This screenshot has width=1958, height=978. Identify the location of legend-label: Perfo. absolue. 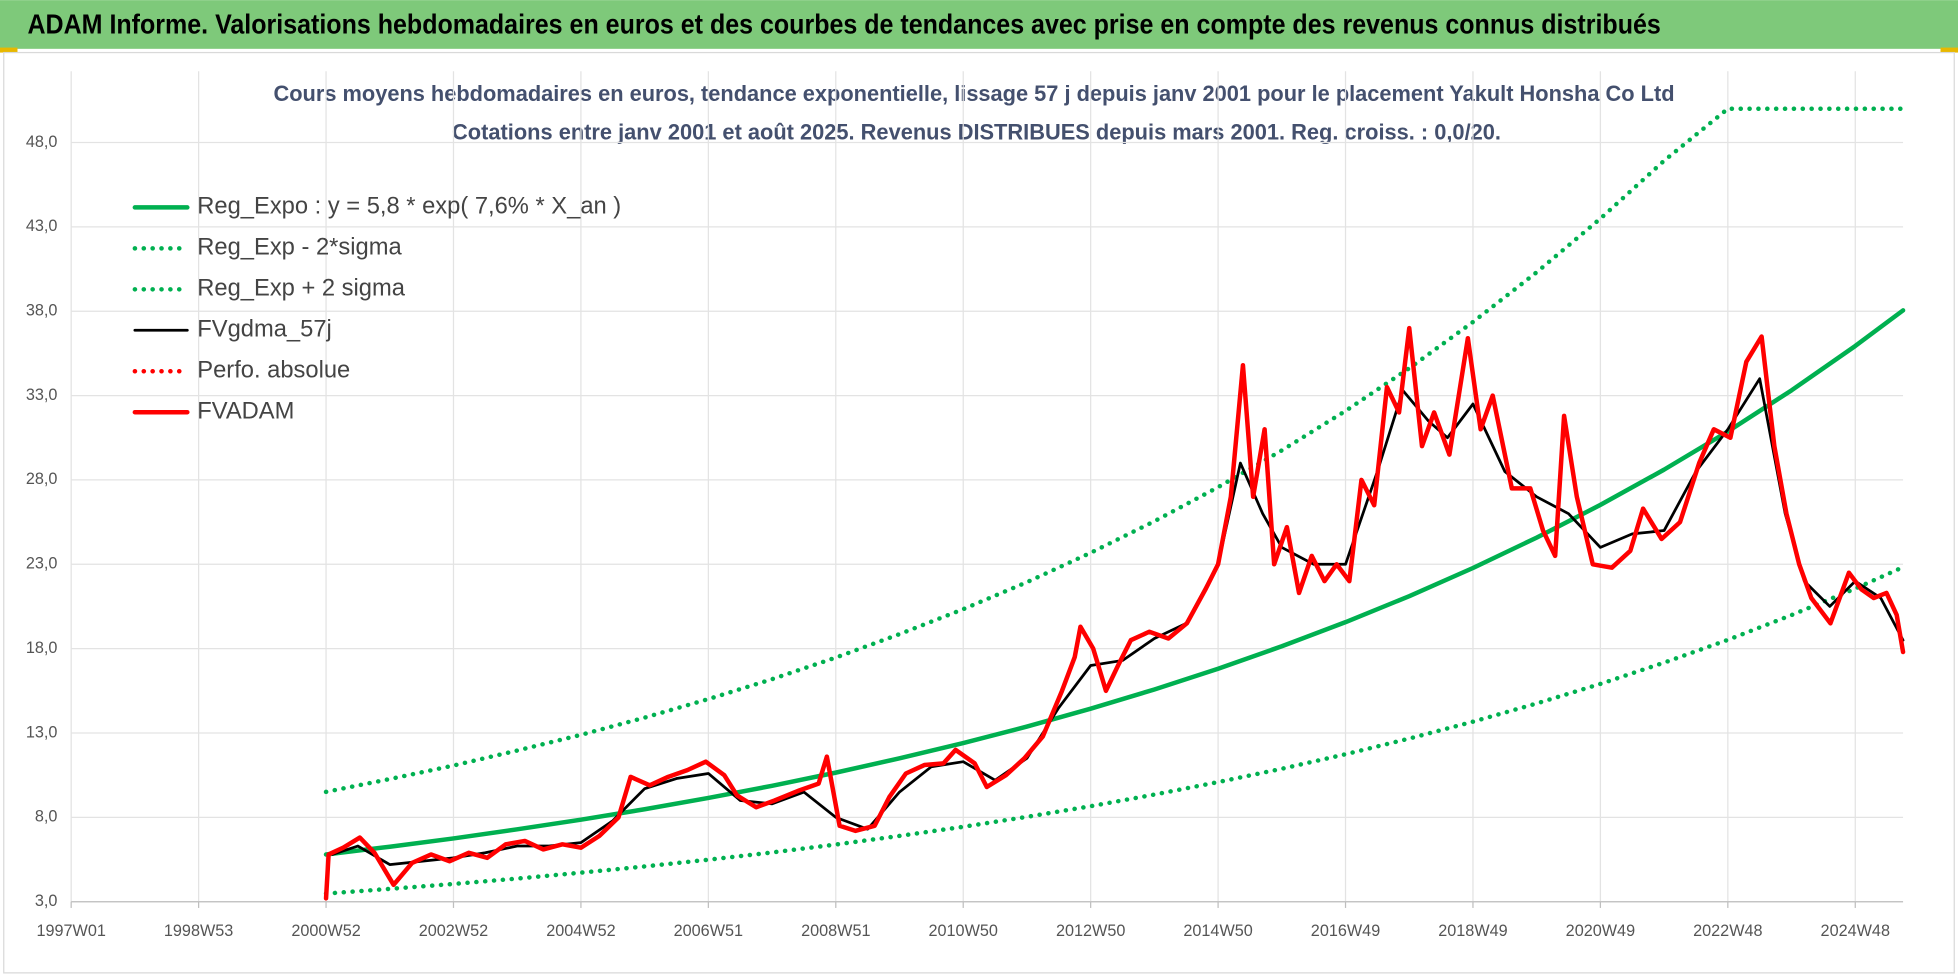
(273, 371).